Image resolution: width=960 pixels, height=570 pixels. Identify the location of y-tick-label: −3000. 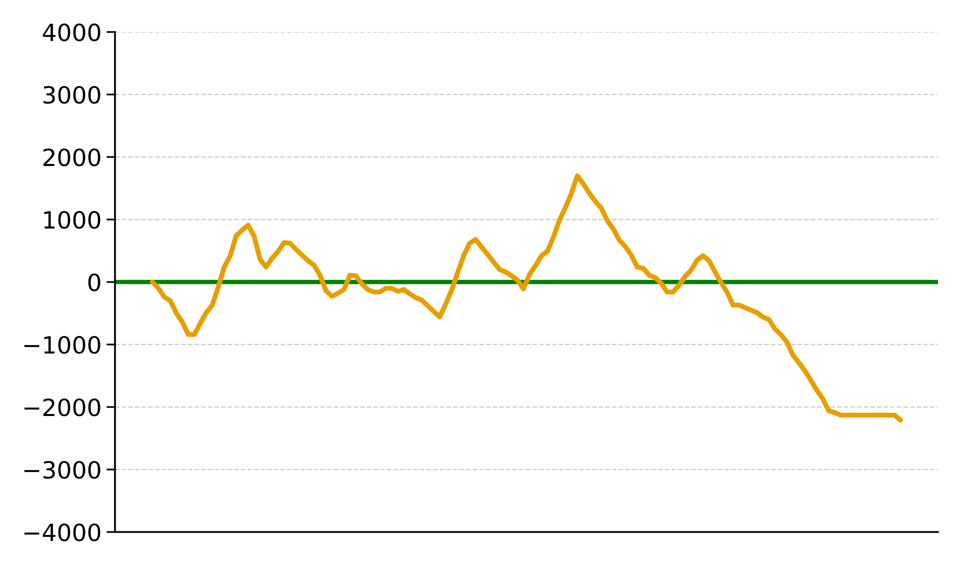
(62, 469).